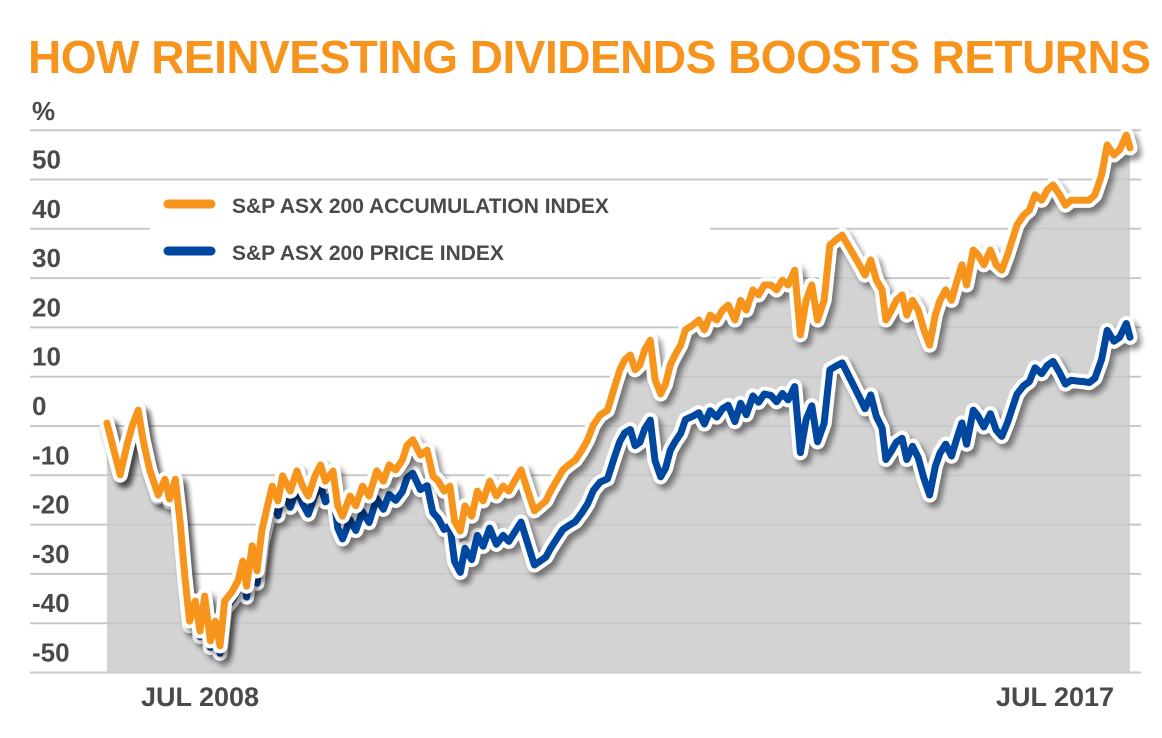 The image size is (1162, 738). What do you see at coordinates (43, 111) in the screenshot?
I see `y-axis-unit-label: %` at bounding box center [43, 111].